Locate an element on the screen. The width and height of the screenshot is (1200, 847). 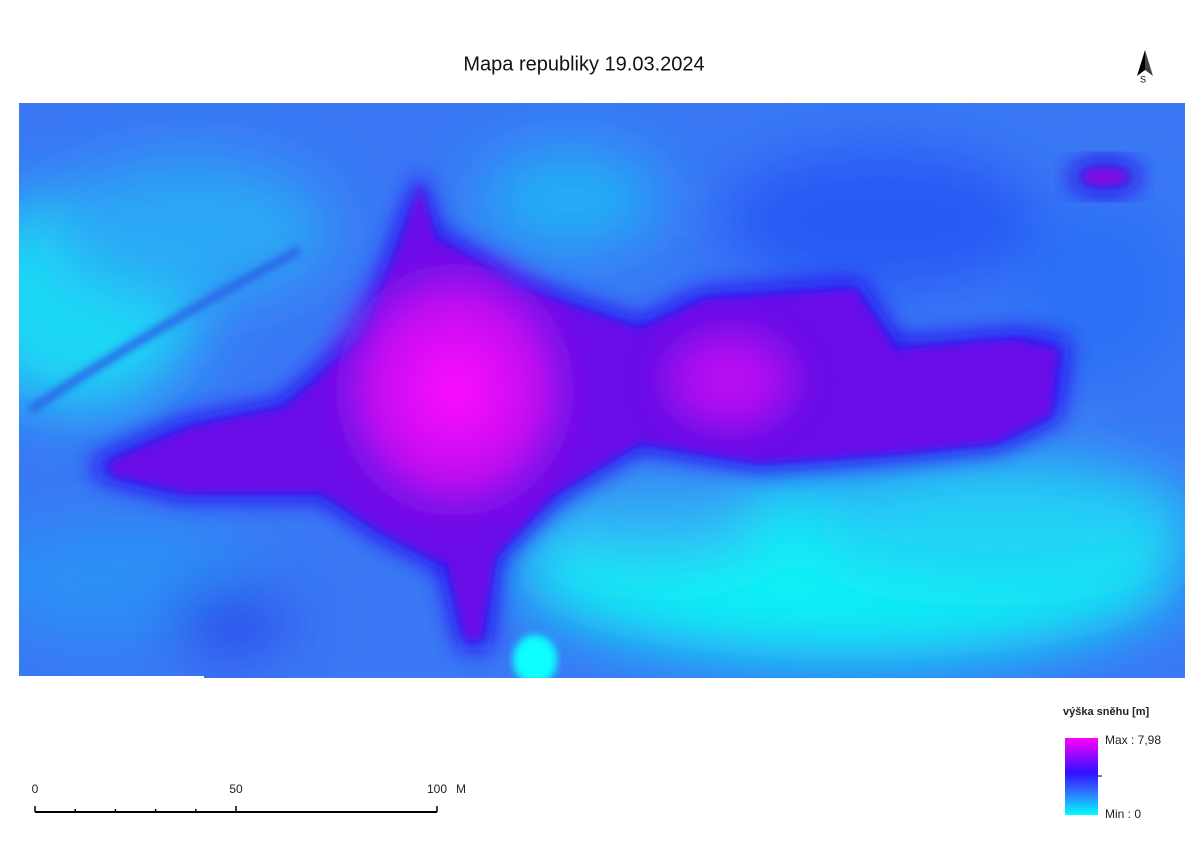
north-arrow: S is located at coordinates (1145, 67).